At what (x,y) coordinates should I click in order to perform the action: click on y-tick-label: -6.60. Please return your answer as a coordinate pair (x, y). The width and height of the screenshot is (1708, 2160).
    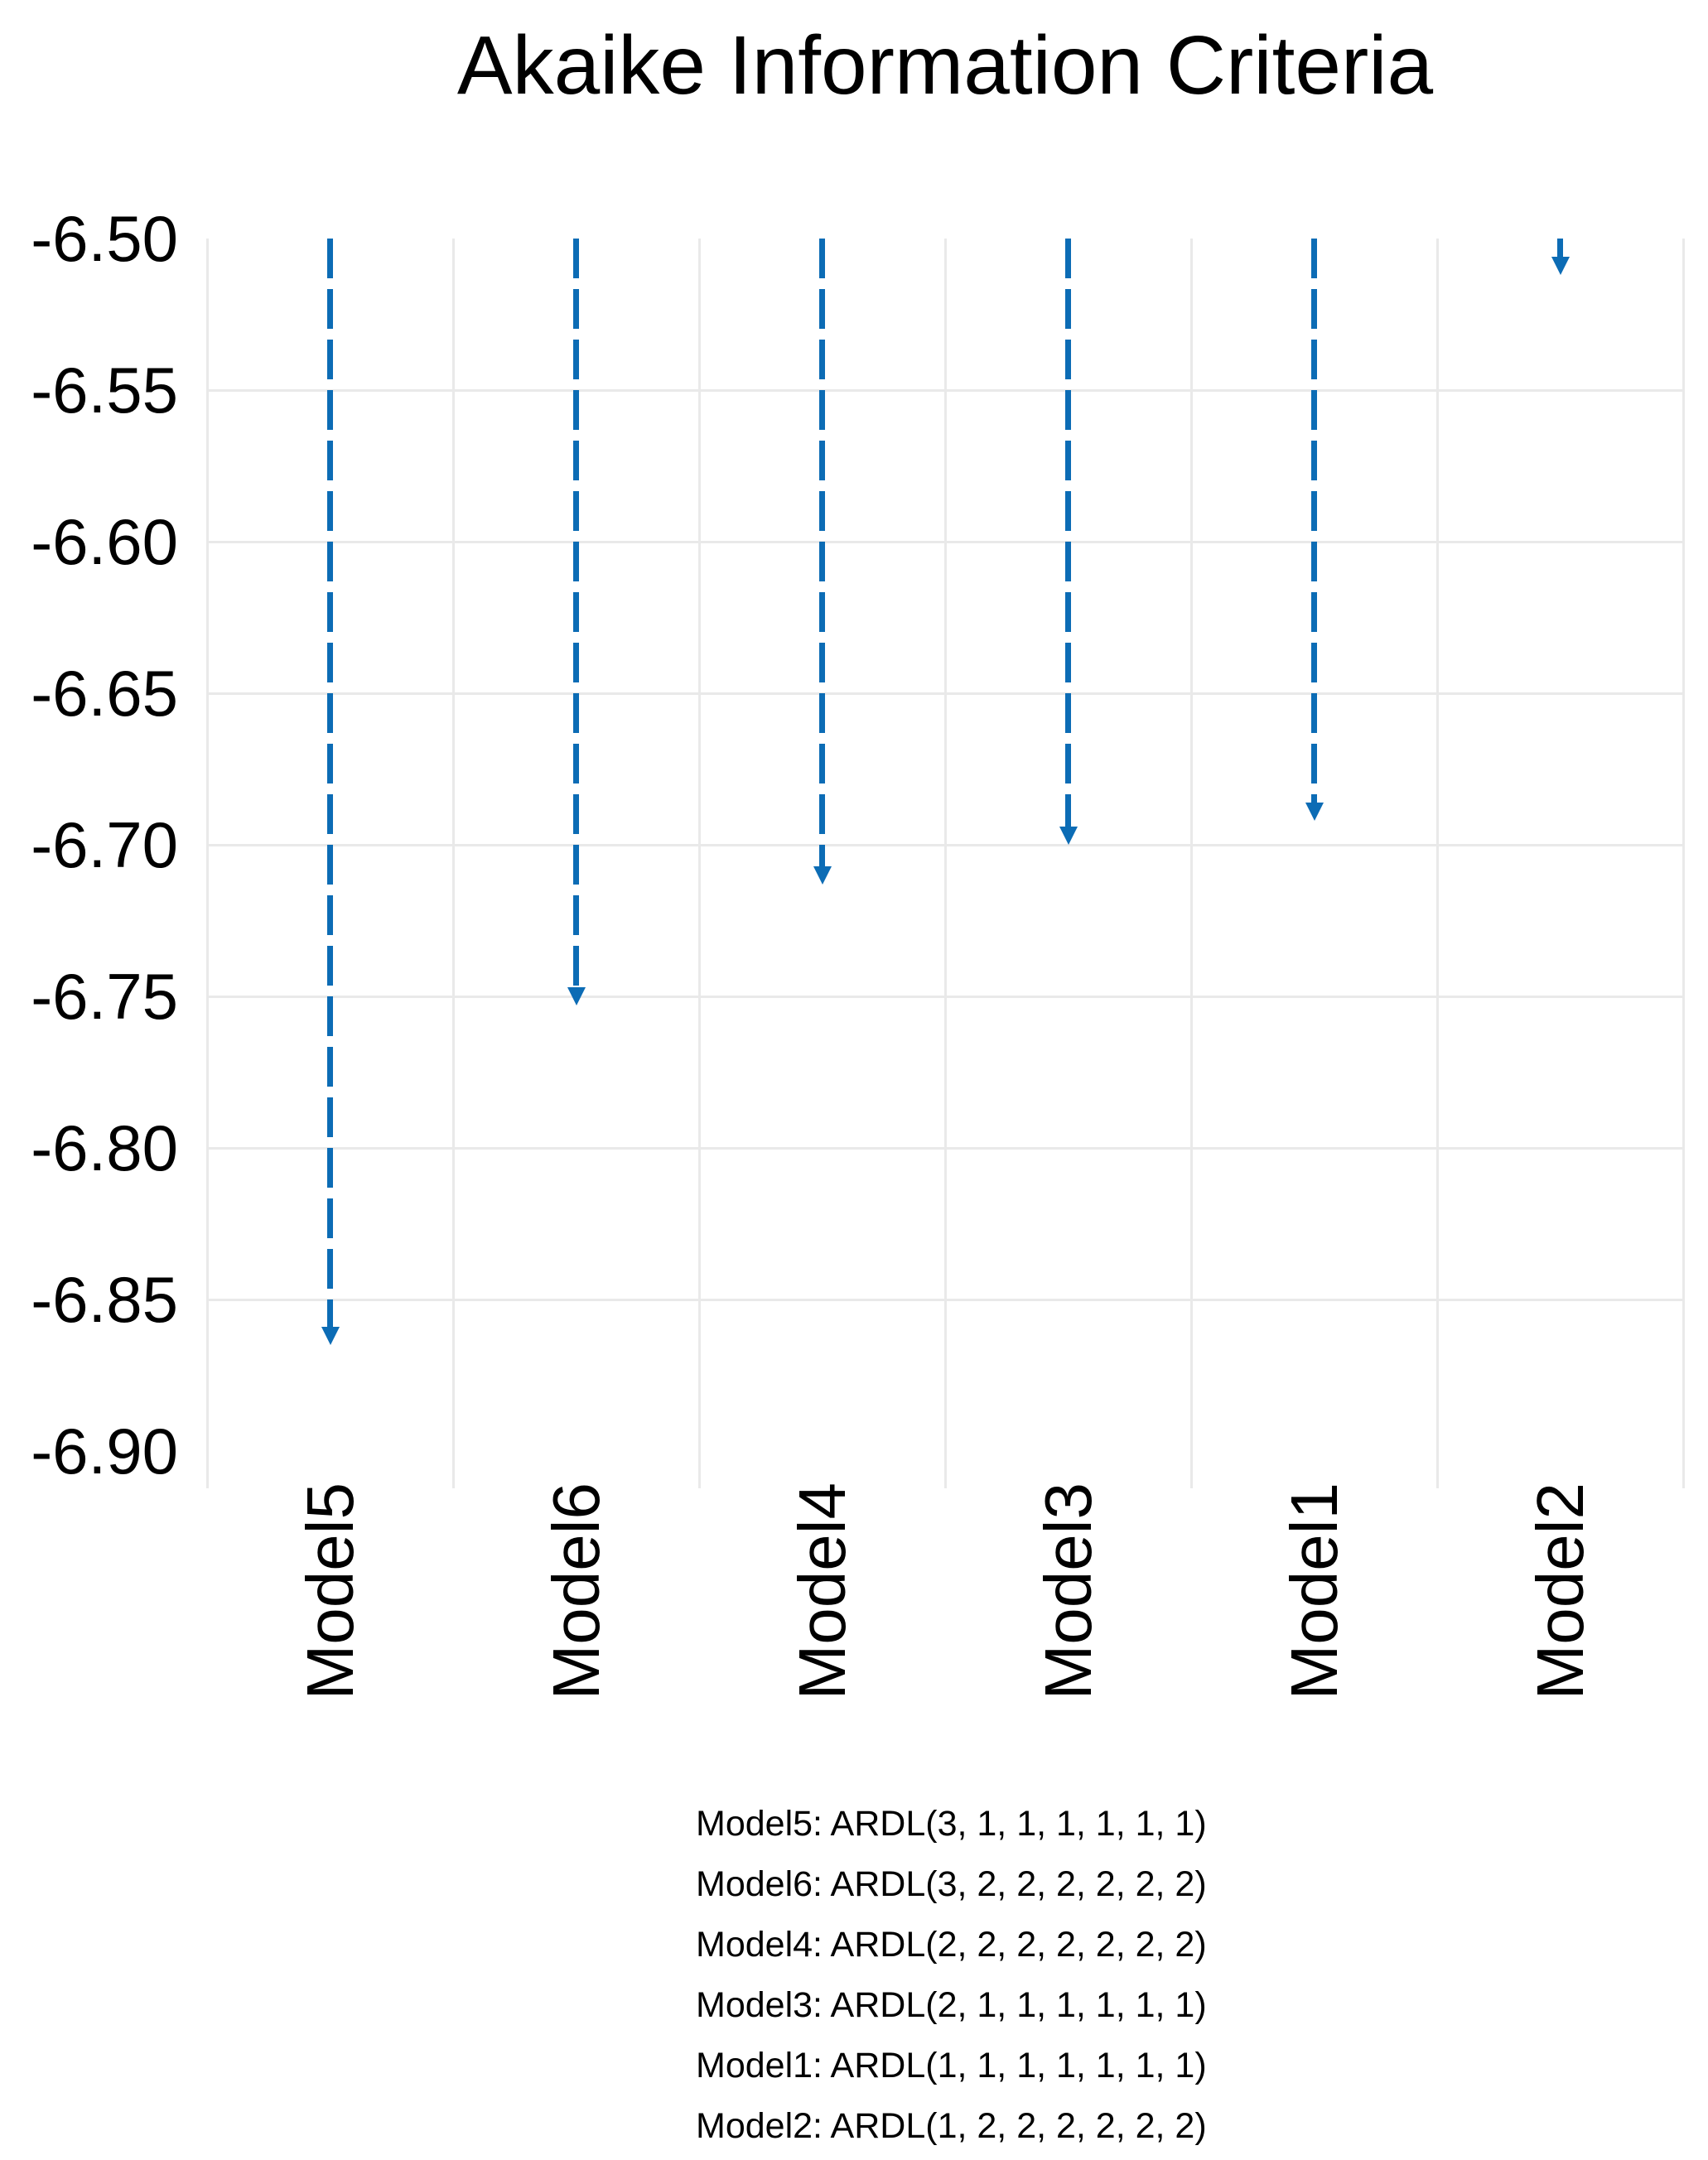
    Looking at the image, I should click on (104, 541).